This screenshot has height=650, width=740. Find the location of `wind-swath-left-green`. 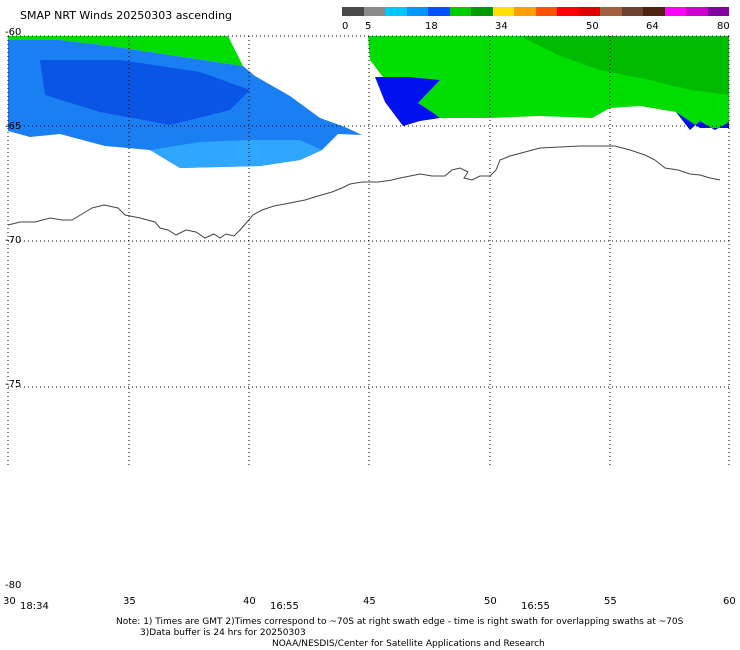

wind-swath-left-green is located at coordinates (125, 51).